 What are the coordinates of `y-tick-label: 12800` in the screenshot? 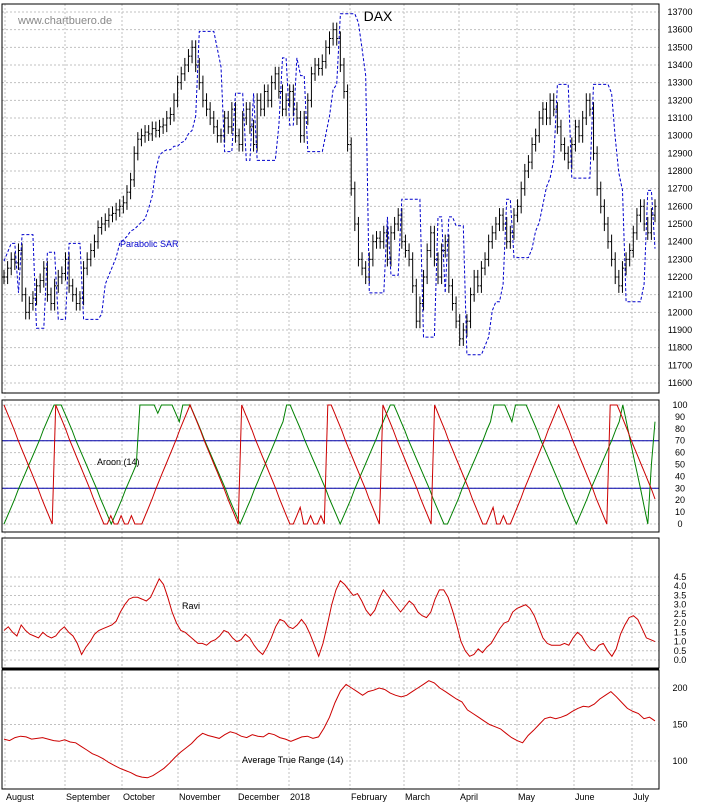 It's located at (679, 171).